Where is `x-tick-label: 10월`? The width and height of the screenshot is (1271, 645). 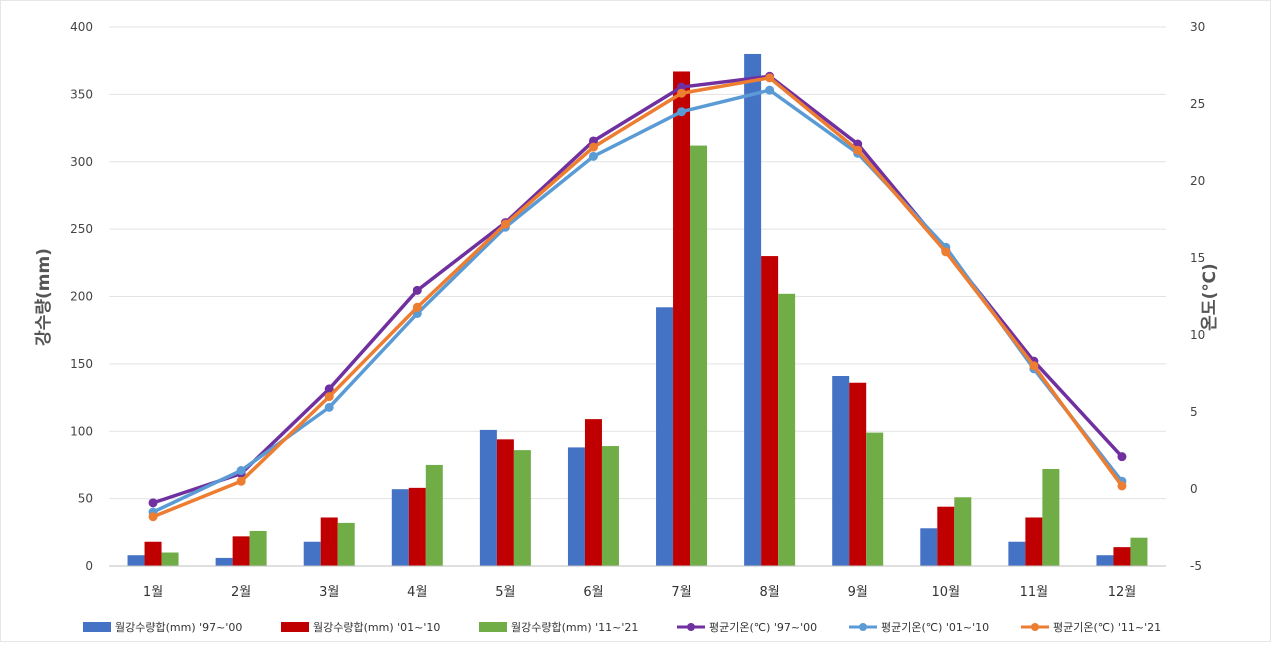
x-tick-label: 10월 is located at coordinates (946, 592).